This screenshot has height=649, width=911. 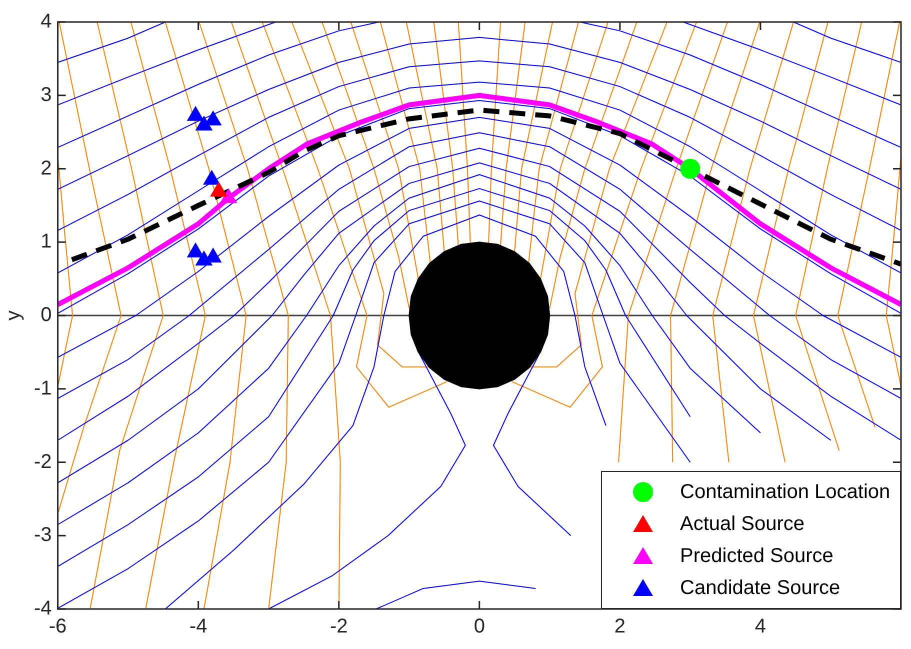 I want to click on y-tick-label: -1, so click(x=43, y=388).